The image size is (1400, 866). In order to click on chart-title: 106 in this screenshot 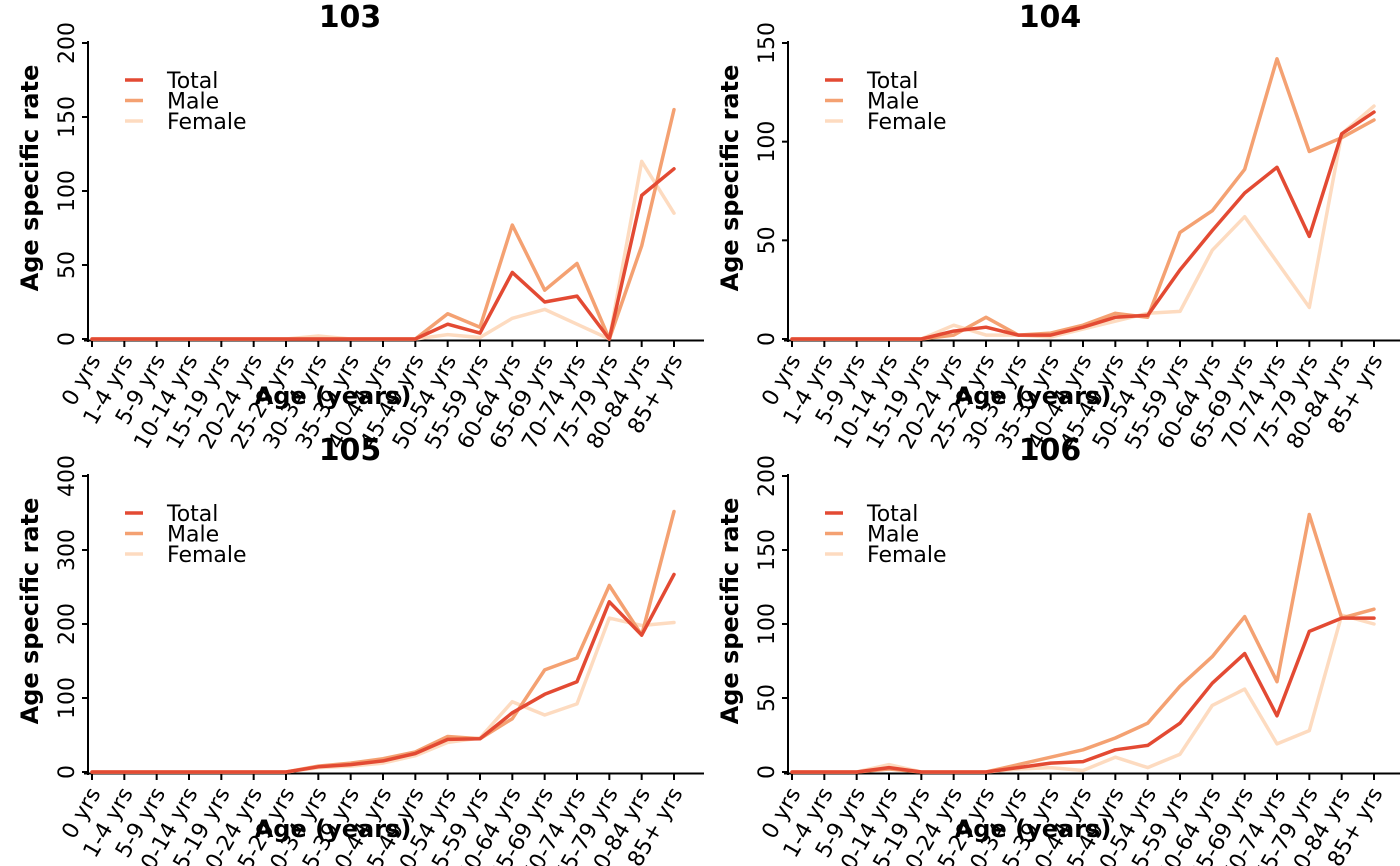, I will do `click(1050, 450)`.